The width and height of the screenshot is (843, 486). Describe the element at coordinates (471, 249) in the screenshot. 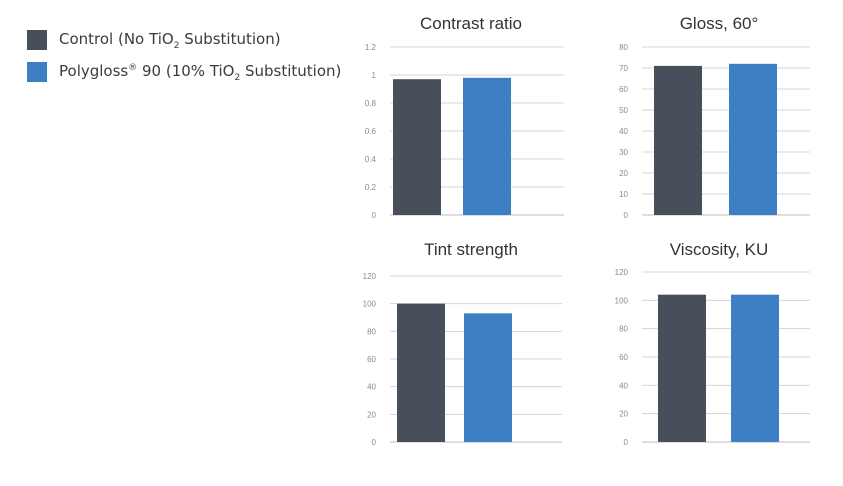

I see `chart-title: Tint strength` at that location.